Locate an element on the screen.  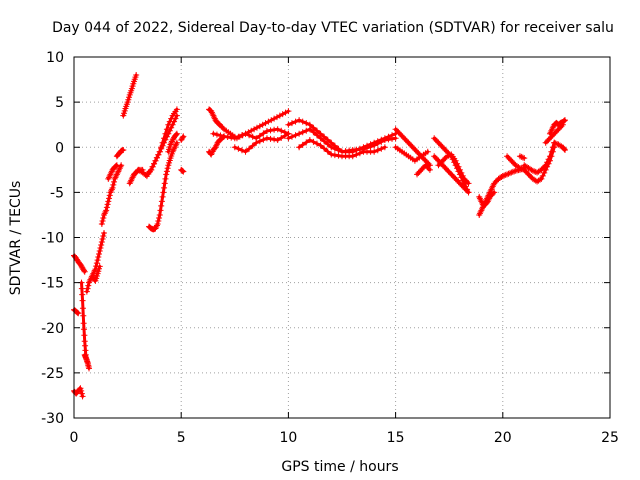
y-tick-label: 5 is located at coordinates (59, 103).